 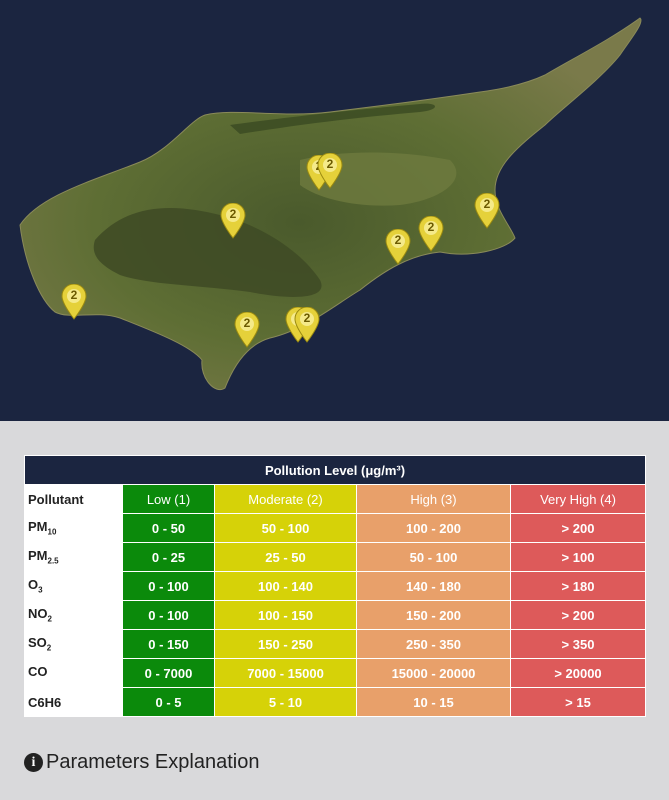 I want to click on moderate-range: 50 - 100, so click(x=285, y=528).